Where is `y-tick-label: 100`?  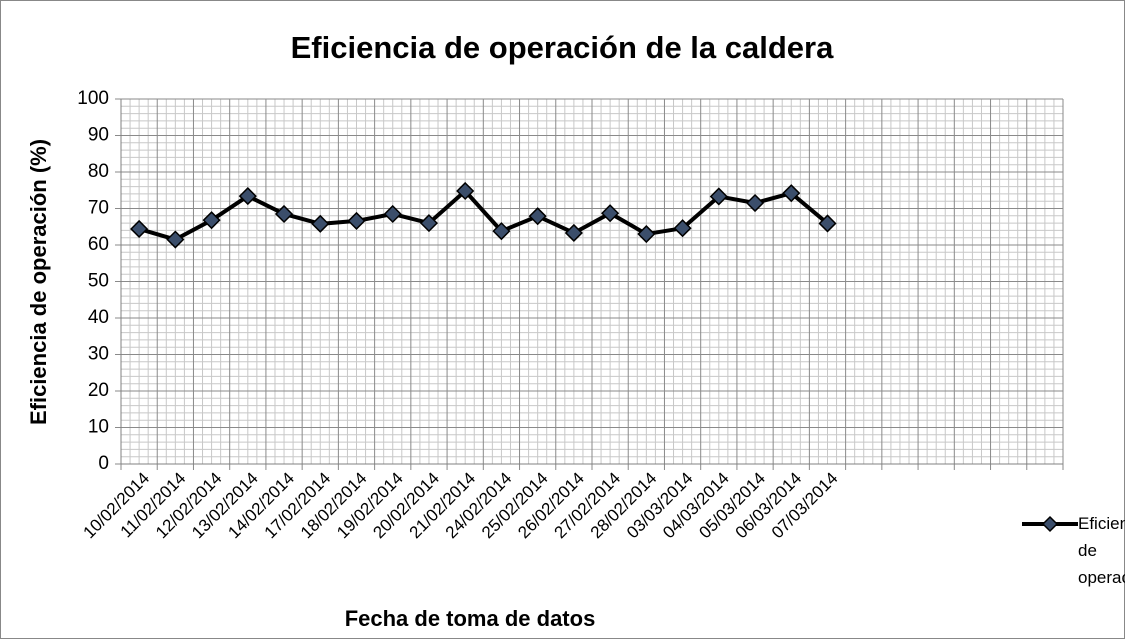 y-tick-label: 100 is located at coordinates (93, 98).